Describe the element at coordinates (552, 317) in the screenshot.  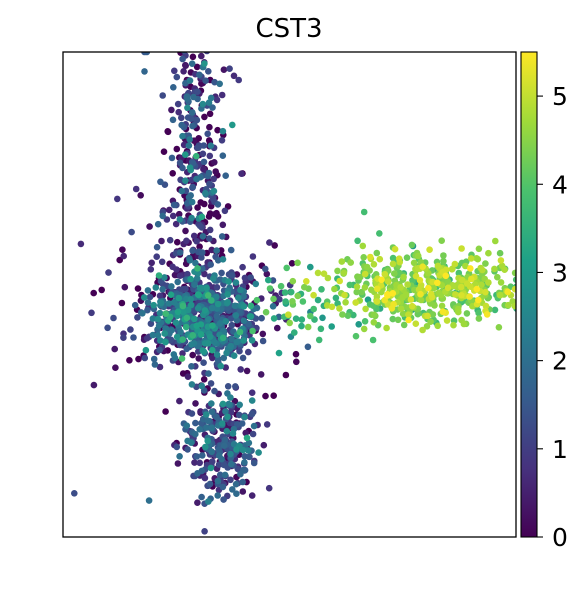
I see `colorbar-ticks: 0 1 2 3 4 5` at that location.